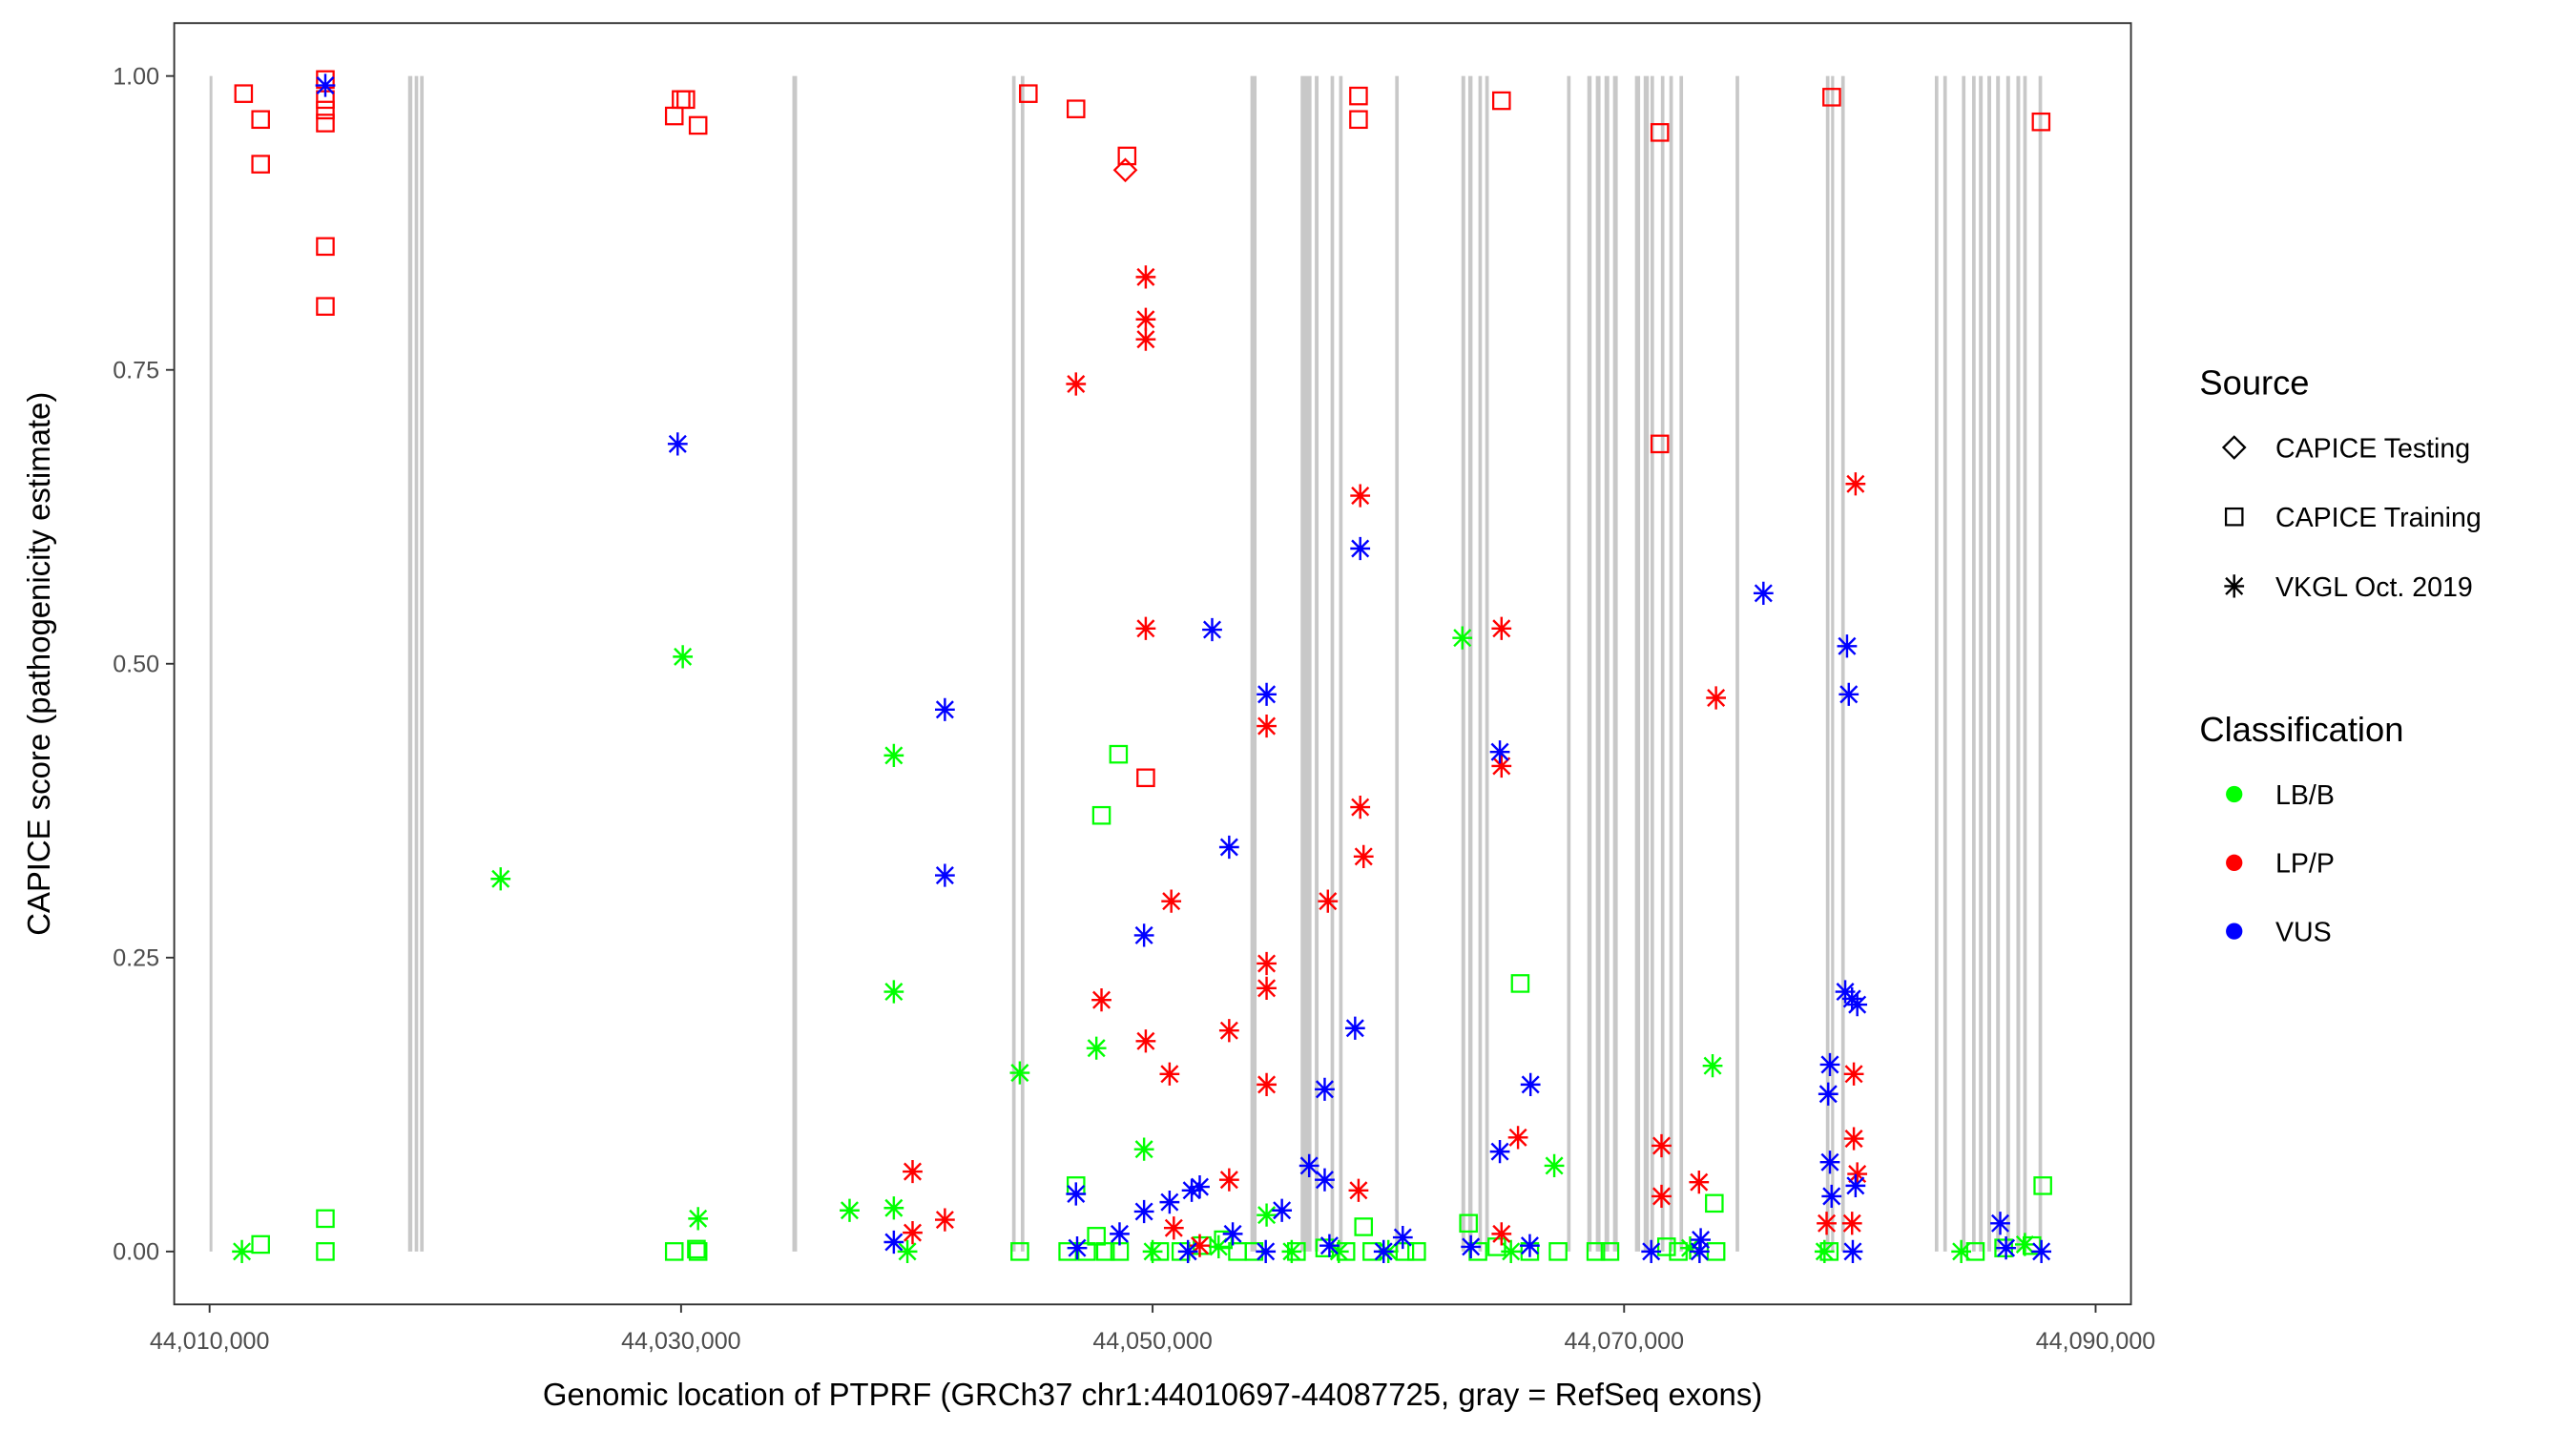  What do you see at coordinates (2303, 933) in the screenshot?
I see `legend-classification-label: VUS` at bounding box center [2303, 933].